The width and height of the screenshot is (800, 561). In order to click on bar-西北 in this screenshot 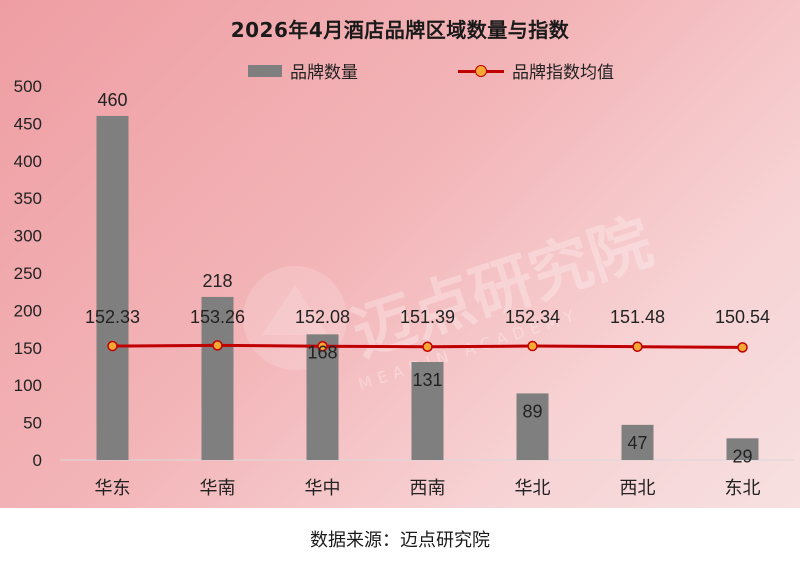, I will do `click(637, 442)`.